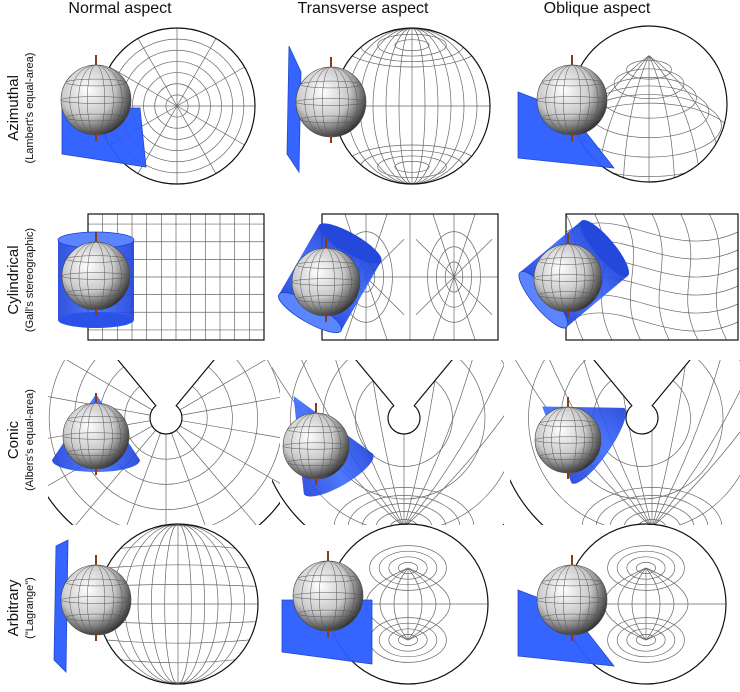 The image size is (740, 692). Describe the element at coordinates (120, 8) in the screenshot. I see `column-header-normal: Normal aspect` at that location.